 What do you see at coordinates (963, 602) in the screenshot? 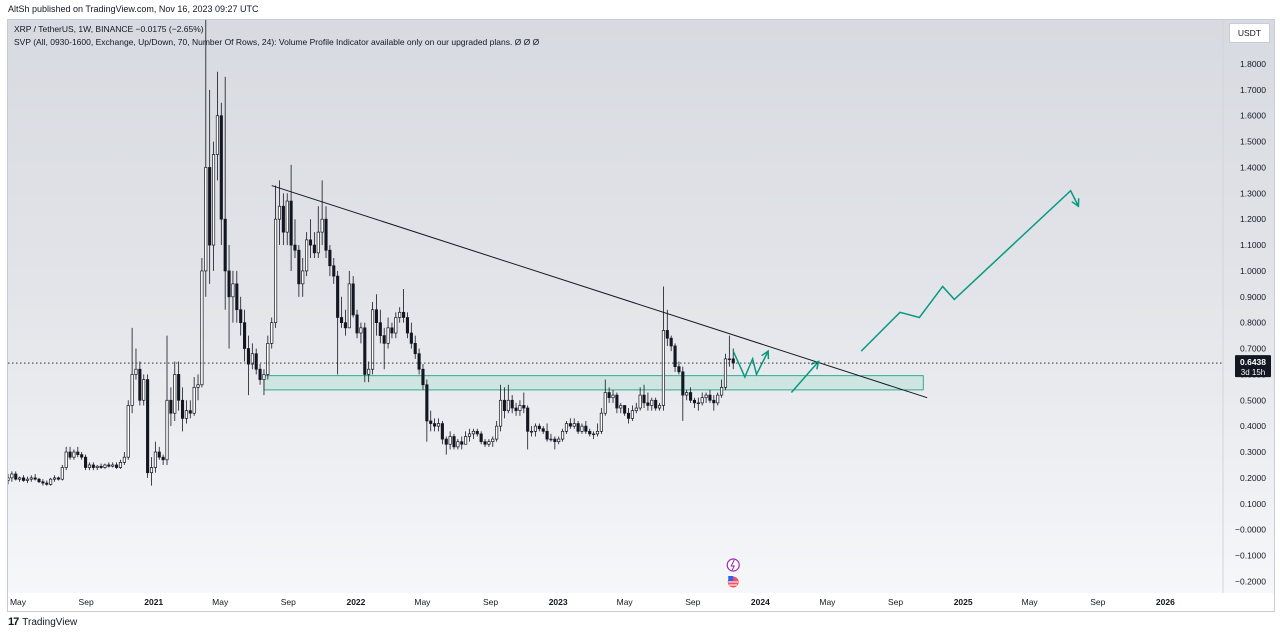
I see `x-tick-label: 2025` at bounding box center [963, 602].